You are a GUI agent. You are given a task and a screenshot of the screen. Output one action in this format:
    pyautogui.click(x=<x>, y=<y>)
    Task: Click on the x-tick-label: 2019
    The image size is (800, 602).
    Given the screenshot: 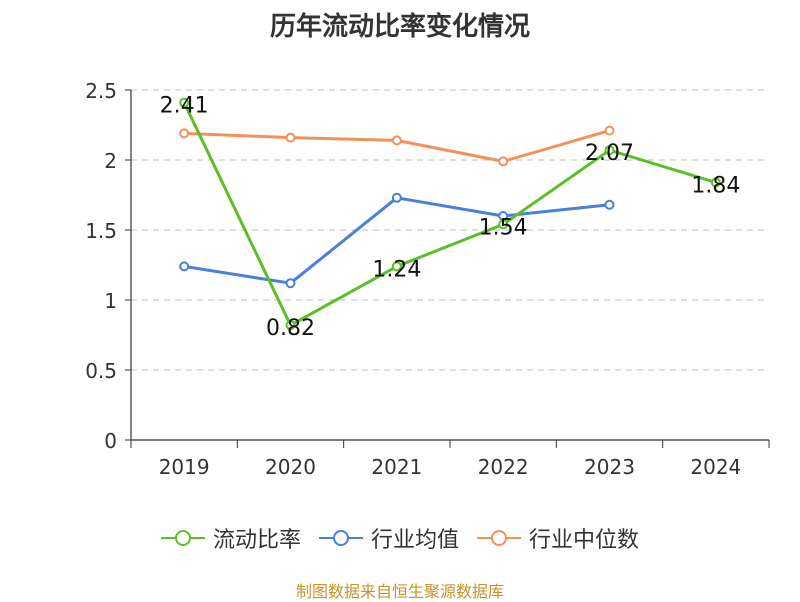 What is the action you would take?
    pyautogui.click(x=184, y=467)
    